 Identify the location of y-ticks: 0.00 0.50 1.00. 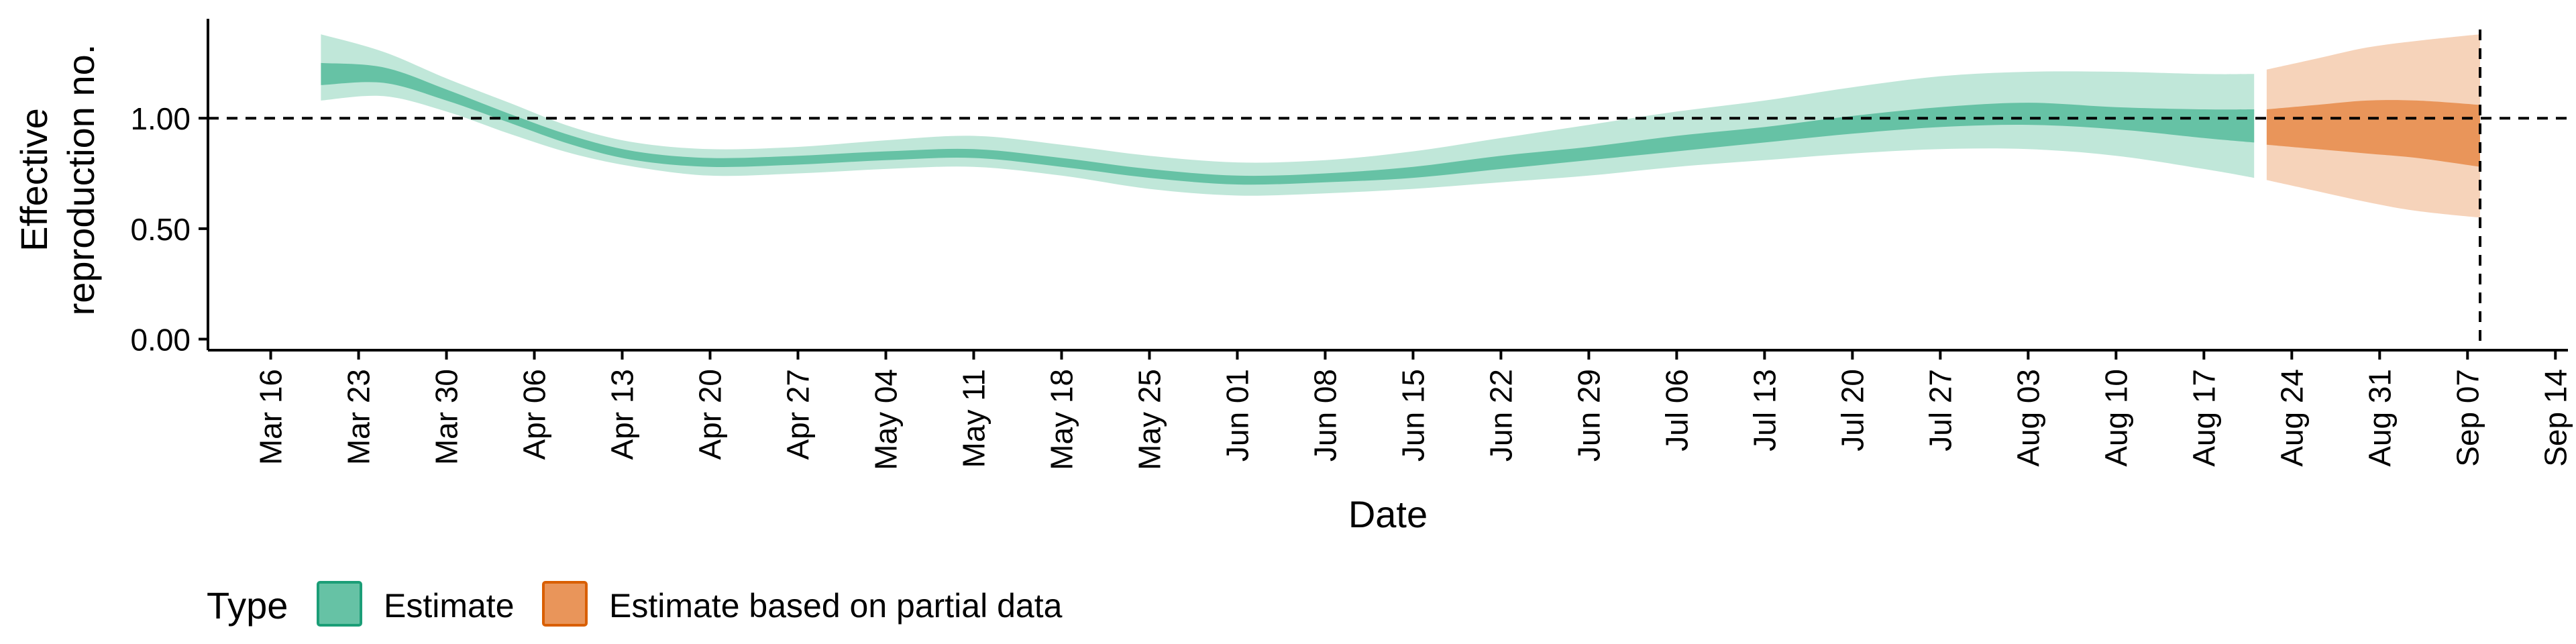
(169, 229).